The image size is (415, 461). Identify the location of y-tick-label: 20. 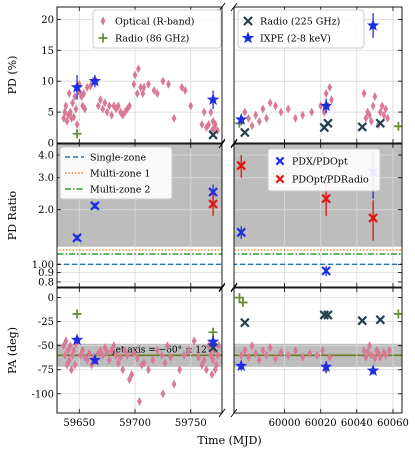
(47, 20).